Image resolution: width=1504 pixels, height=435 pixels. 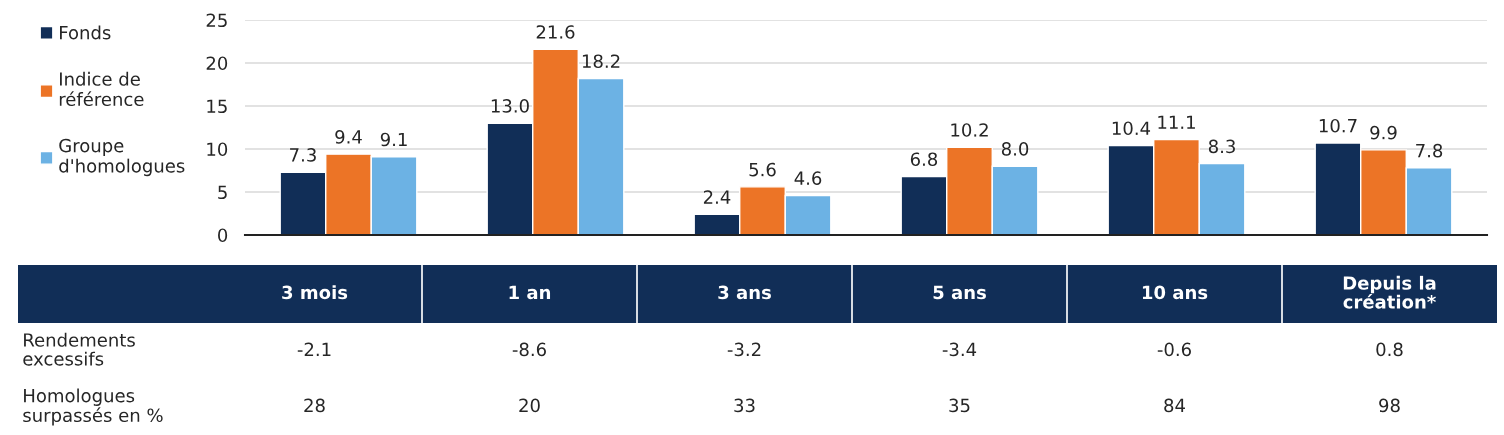 I want to click on data-label: 2.4, so click(x=717, y=197).